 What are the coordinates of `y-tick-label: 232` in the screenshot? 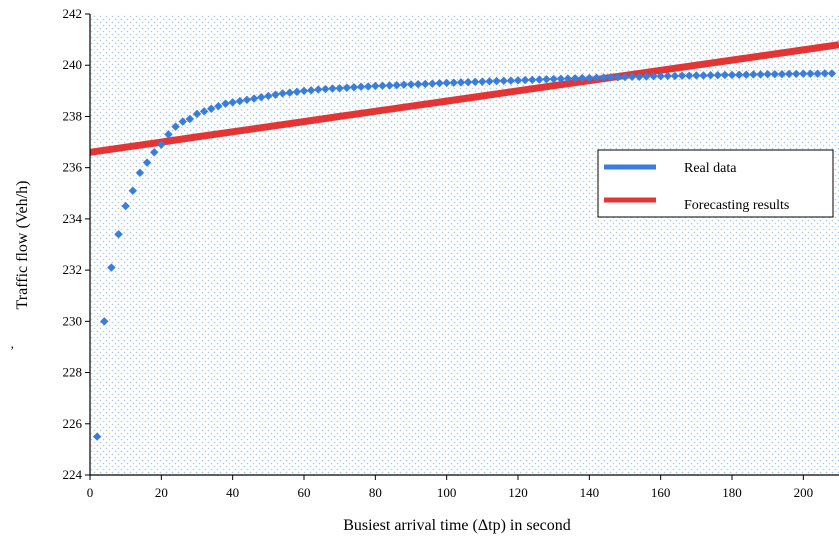 It's located at (73, 269).